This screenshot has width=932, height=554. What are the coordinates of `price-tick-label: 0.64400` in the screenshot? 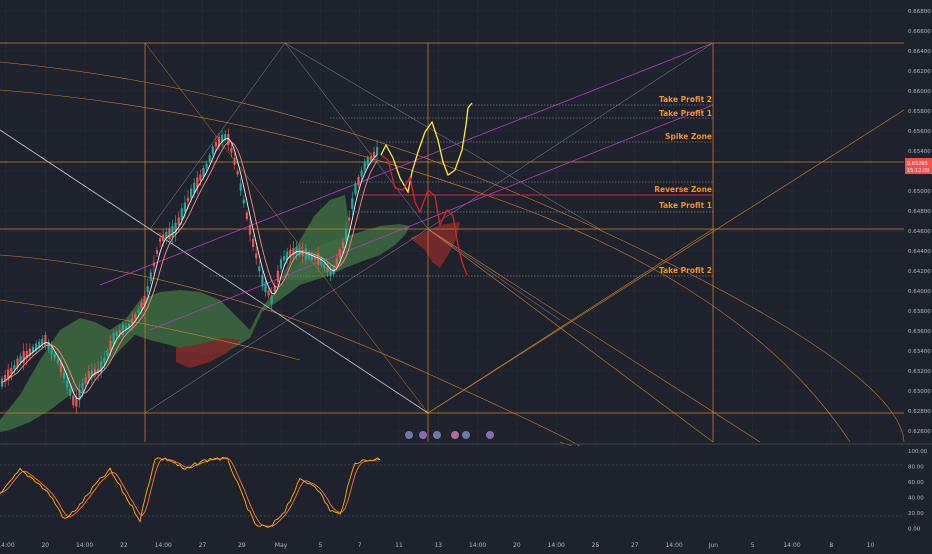 It's located at (919, 252).